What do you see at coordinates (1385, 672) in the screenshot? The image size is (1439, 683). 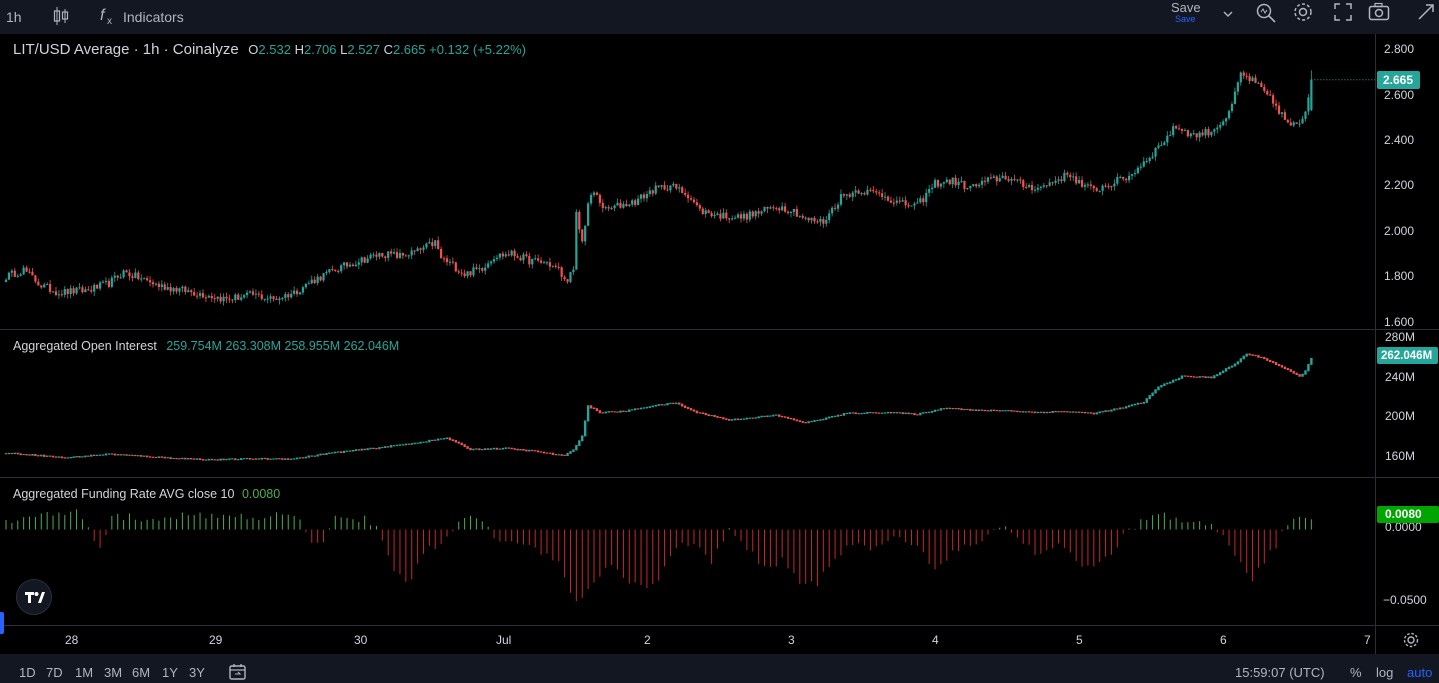 I see `log-scale-toggle: log` at bounding box center [1385, 672].